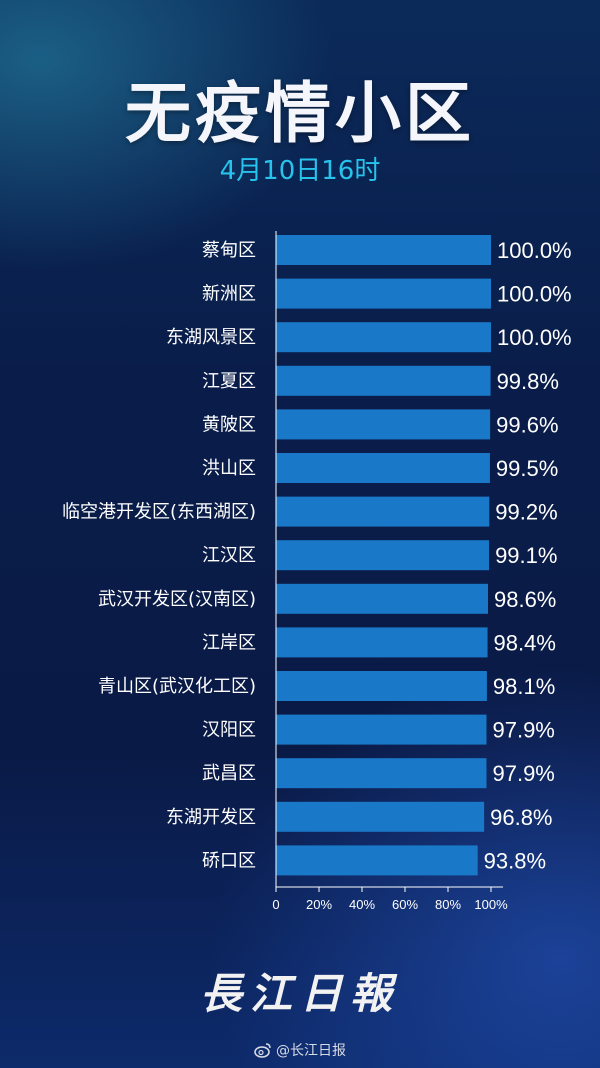 This screenshot has width=600, height=1068. What do you see at coordinates (177, 599) in the screenshot?
I see `category-label: 武汉开发区(汉南区)` at bounding box center [177, 599].